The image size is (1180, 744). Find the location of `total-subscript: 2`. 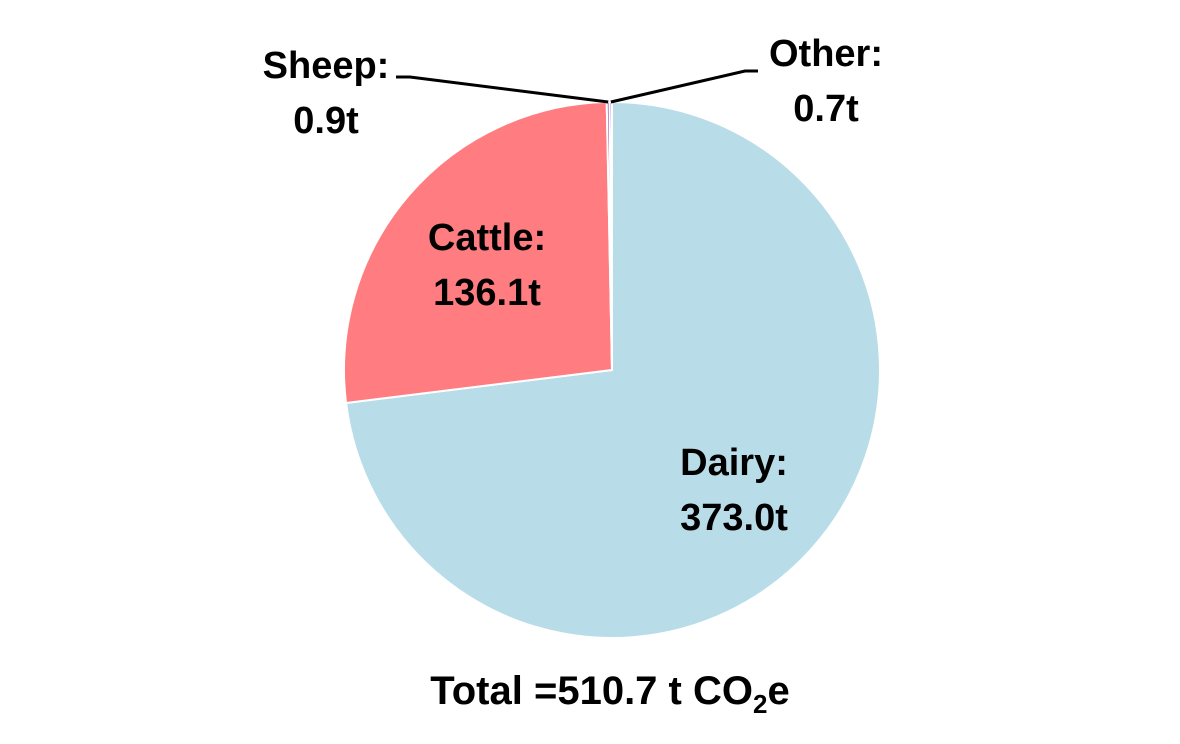

total-subscript: 2 is located at coordinates (760, 704).